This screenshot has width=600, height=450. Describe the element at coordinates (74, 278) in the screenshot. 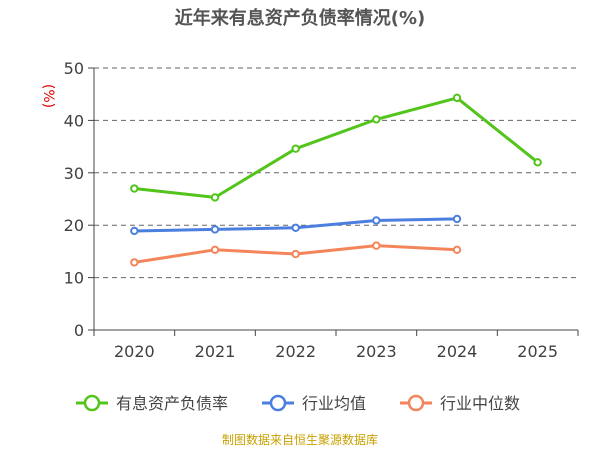

I see `y-tick-label: 10` at that location.